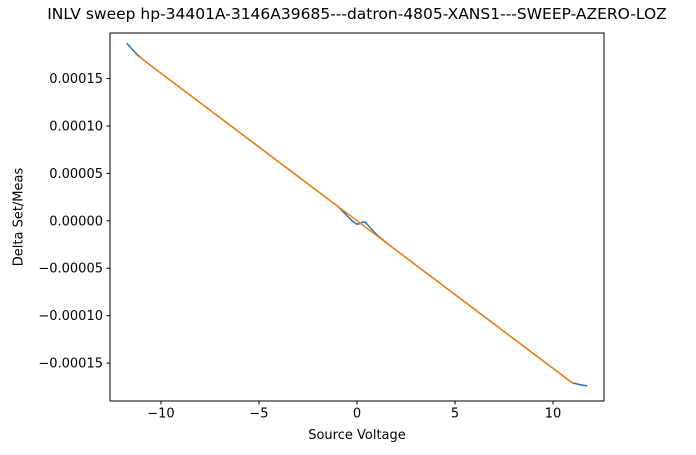  What do you see at coordinates (160, 414) in the screenshot?
I see `x-tick-label: −10` at bounding box center [160, 414].